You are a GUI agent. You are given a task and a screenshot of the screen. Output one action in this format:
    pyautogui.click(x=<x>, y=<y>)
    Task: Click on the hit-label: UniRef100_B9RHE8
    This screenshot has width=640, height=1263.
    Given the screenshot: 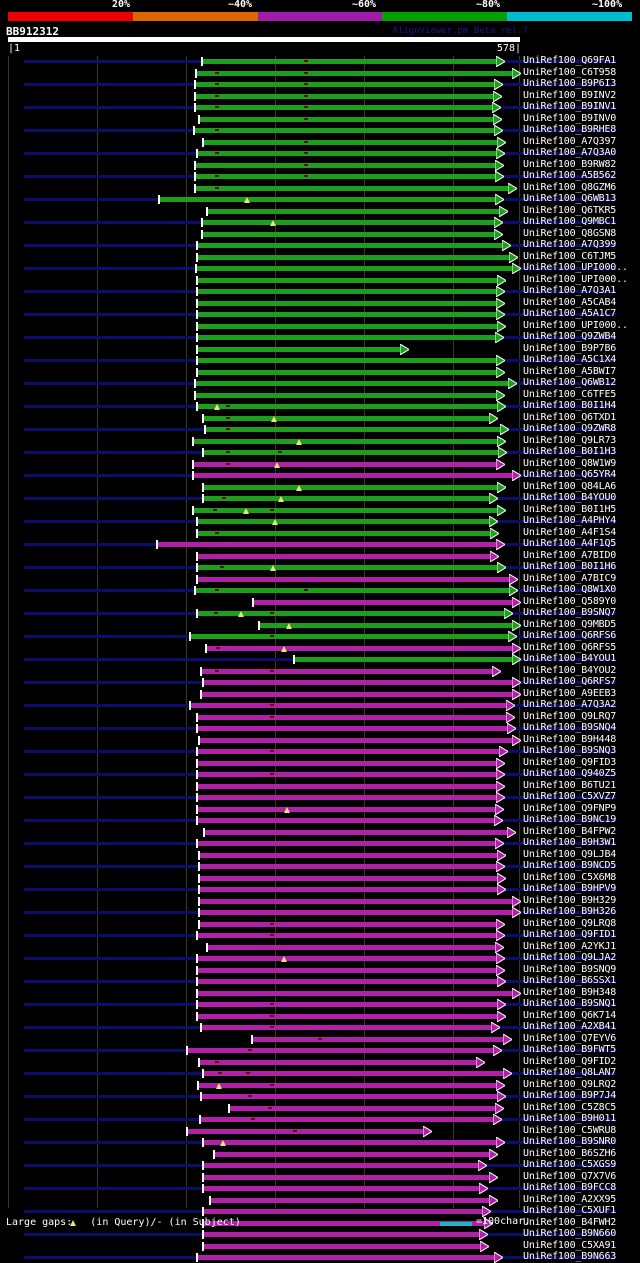 What is the action you would take?
    pyautogui.click(x=570, y=129)
    